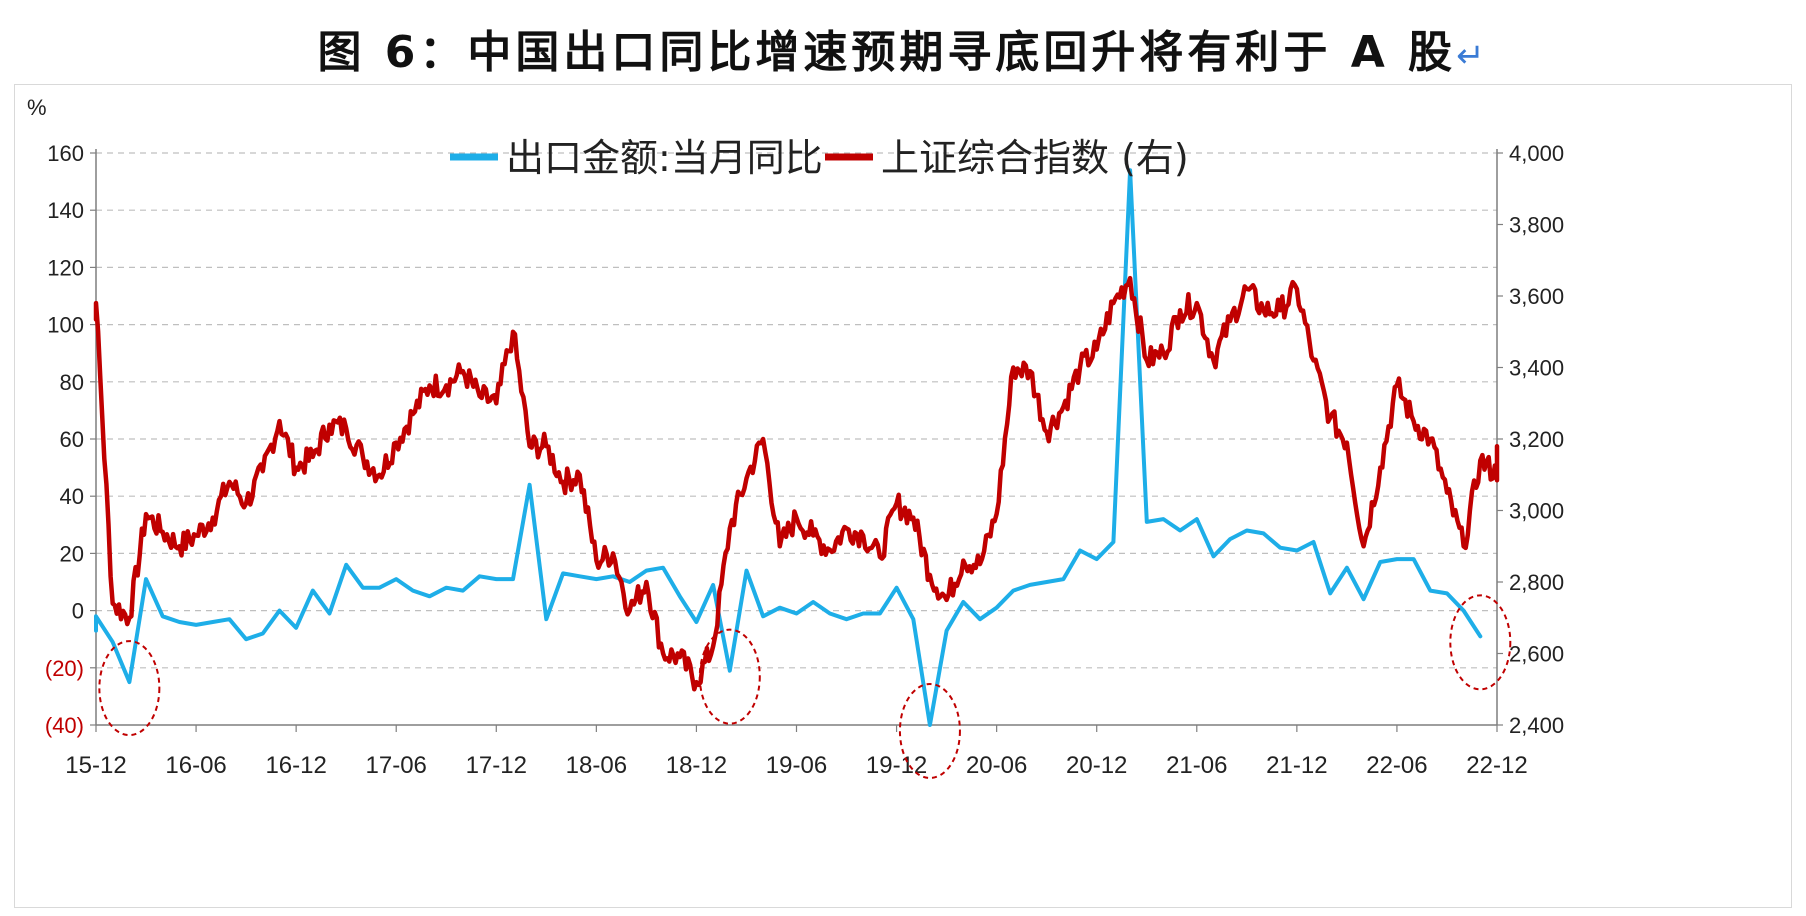  Describe the element at coordinates (996, 765) in the screenshot. I see `x-tick-label: 20-06` at that location.